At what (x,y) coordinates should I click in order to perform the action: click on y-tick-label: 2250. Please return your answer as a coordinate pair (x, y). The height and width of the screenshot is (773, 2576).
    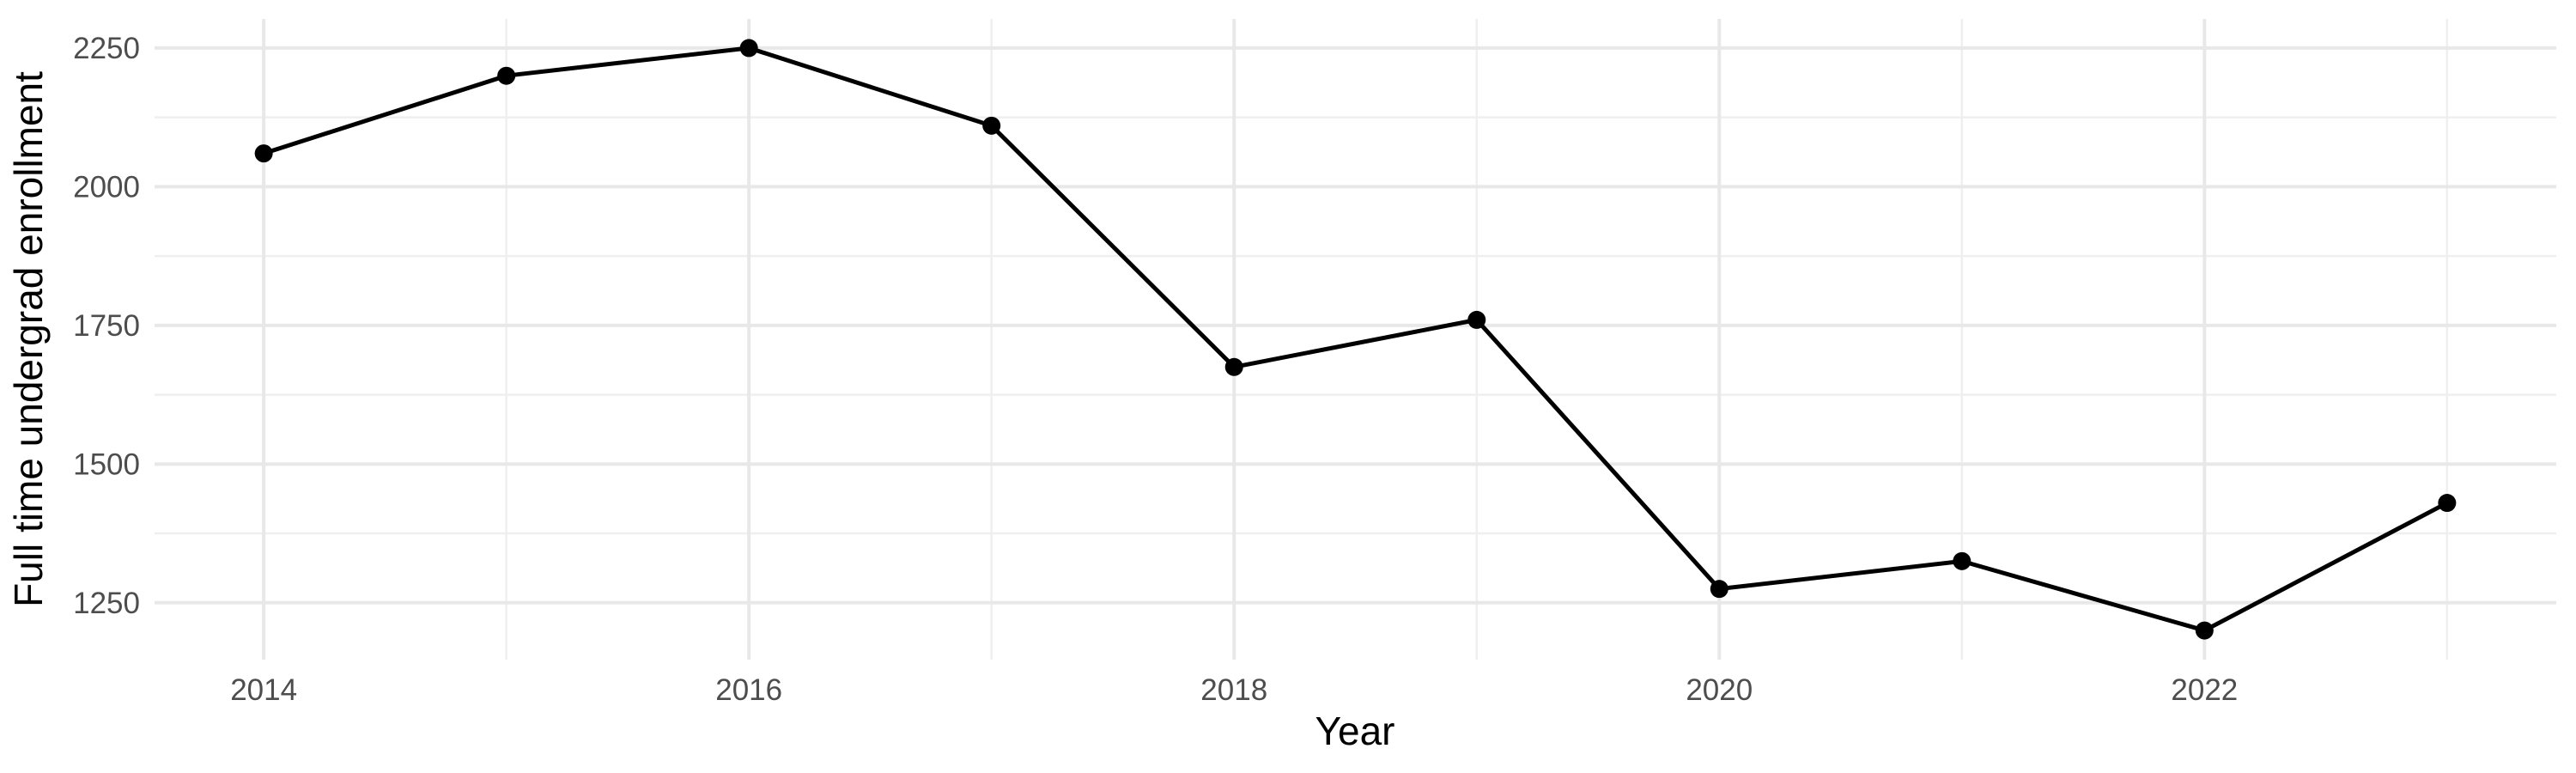
    Looking at the image, I should click on (106, 48).